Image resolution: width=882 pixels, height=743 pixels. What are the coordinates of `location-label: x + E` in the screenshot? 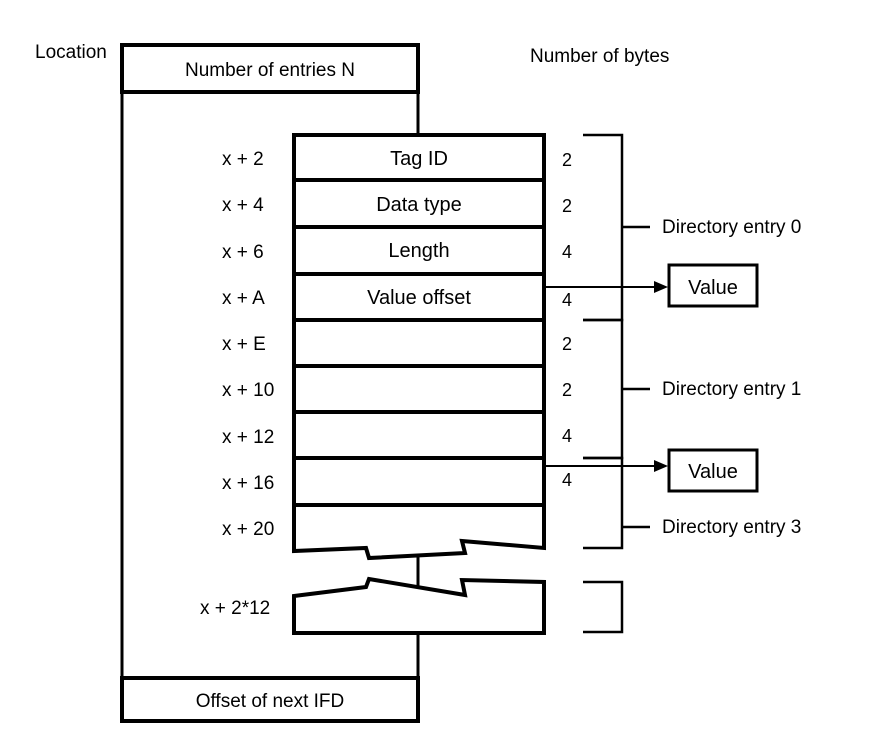 It's located at (244, 344).